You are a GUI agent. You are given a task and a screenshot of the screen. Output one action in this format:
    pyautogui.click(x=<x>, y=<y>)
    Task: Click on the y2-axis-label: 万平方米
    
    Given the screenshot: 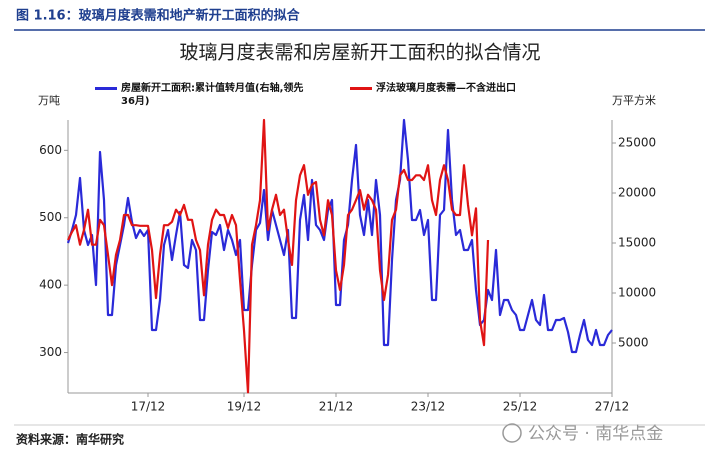 What is the action you would take?
    pyautogui.click(x=634, y=100)
    